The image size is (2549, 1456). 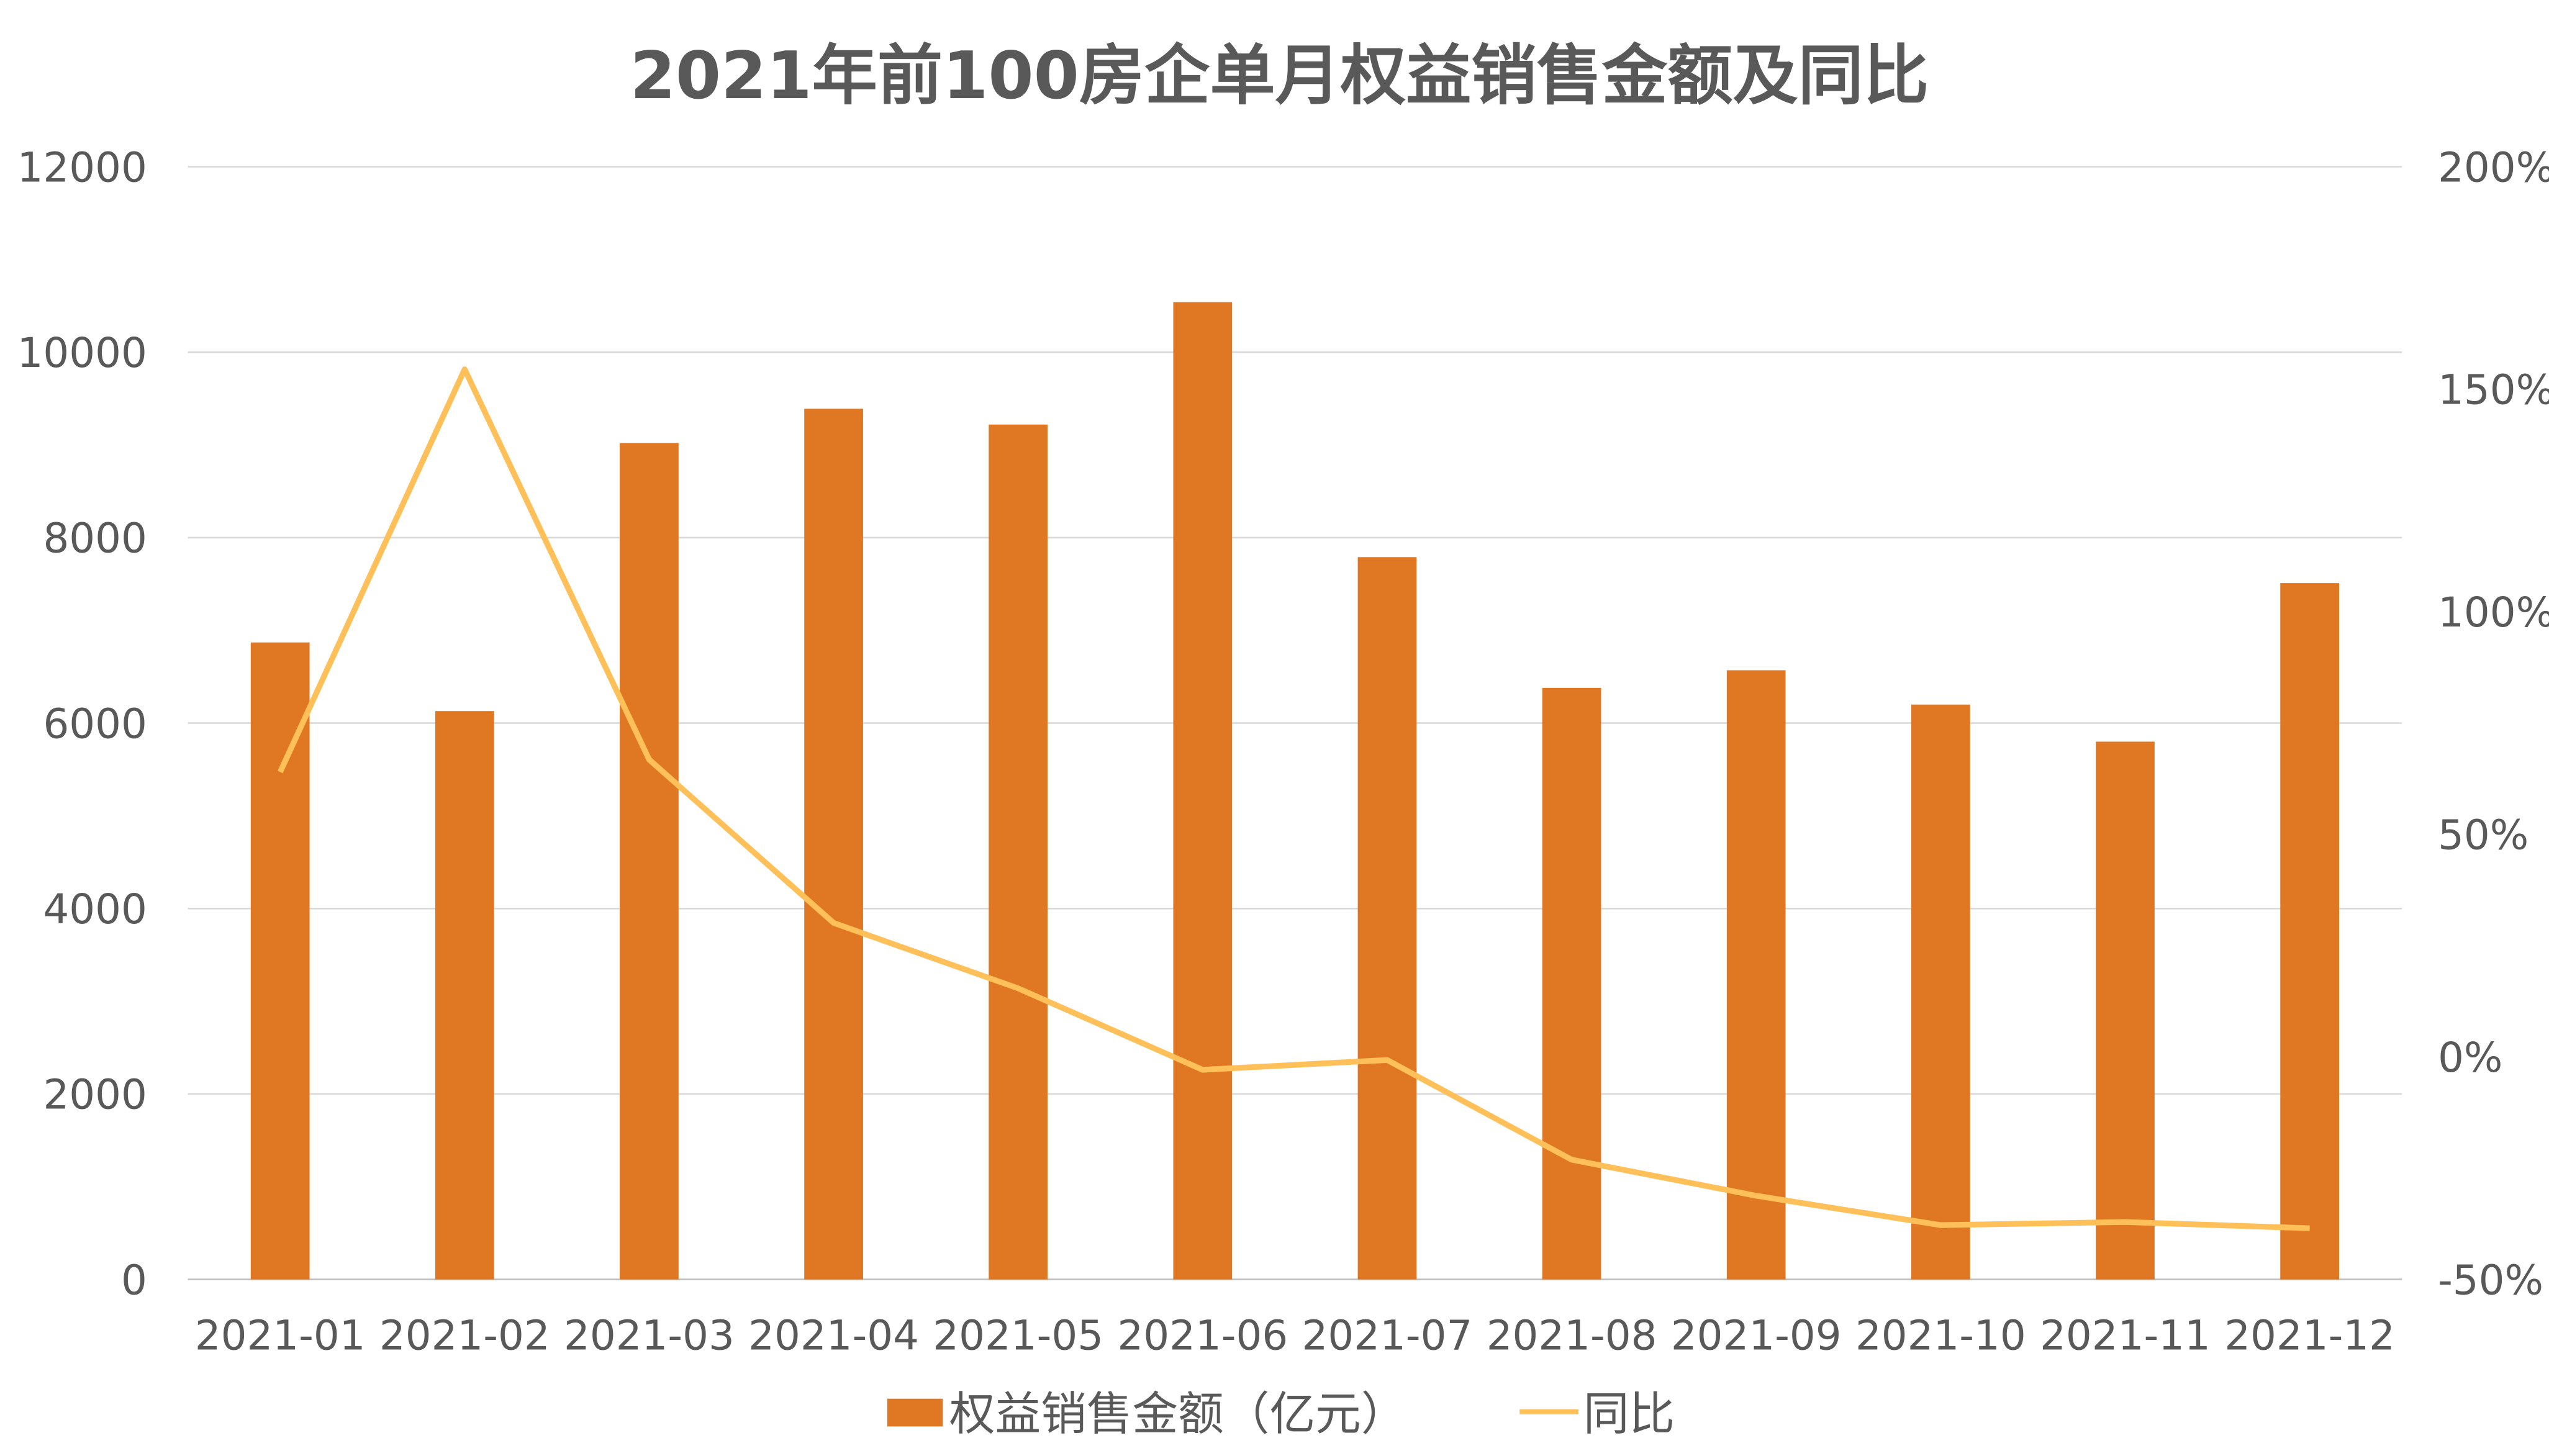 What do you see at coordinates (1202, 1336) in the screenshot?
I see `x-tick-label: 2021-06` at bounding box center [1202, 1336].